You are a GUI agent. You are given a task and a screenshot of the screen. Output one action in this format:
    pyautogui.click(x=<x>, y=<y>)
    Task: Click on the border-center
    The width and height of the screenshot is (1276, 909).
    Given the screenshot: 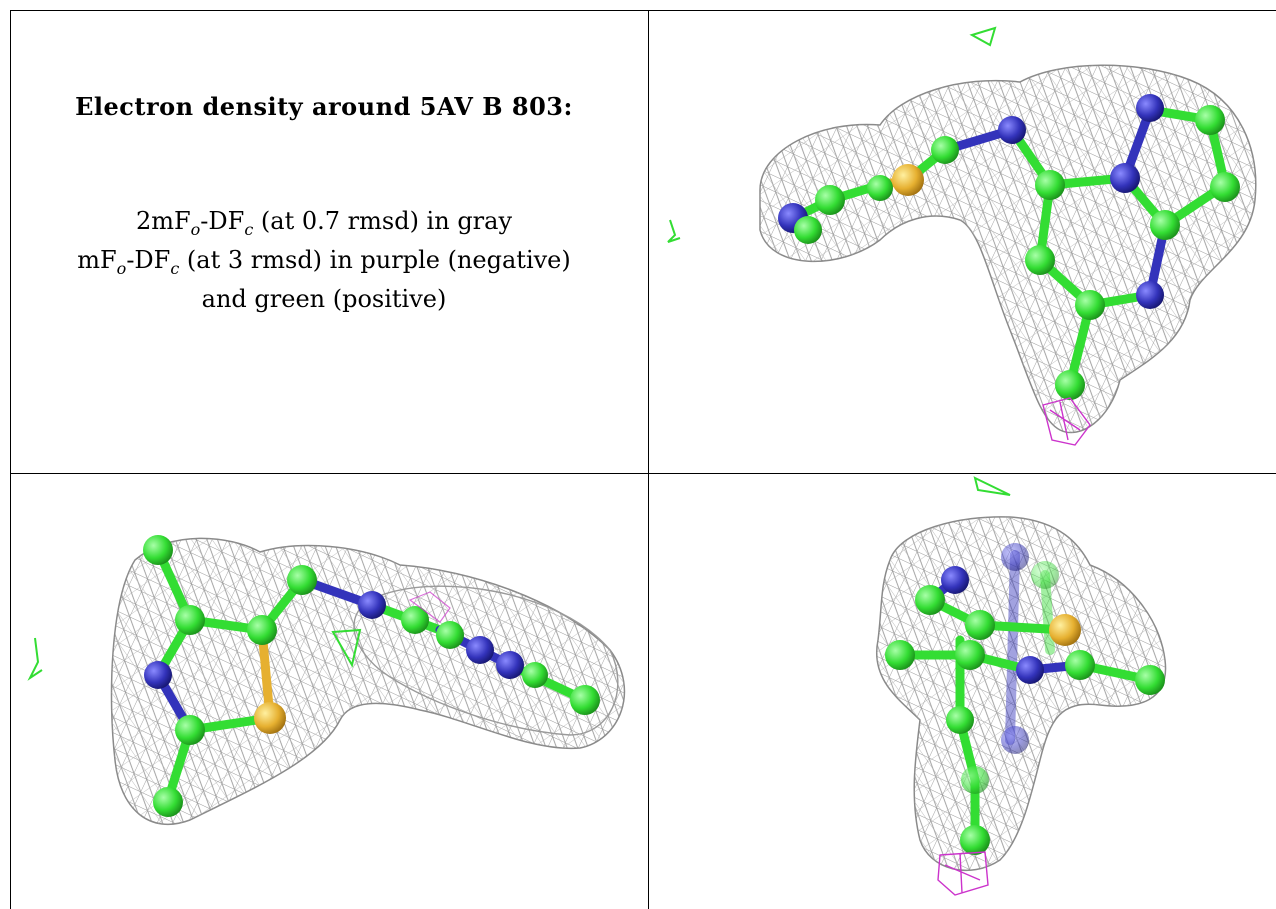 What is the action you would take?
    pyautogui.click(x=648, y=459)
    